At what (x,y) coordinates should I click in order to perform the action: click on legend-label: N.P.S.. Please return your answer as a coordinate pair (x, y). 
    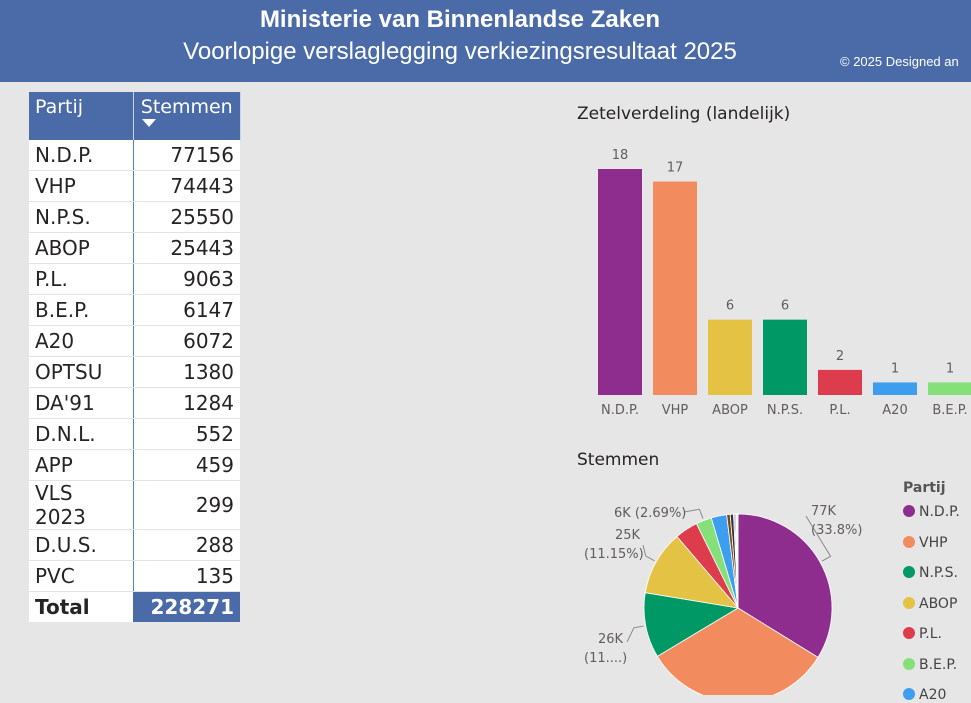
    Looking at the image, I should click on (938, 573).